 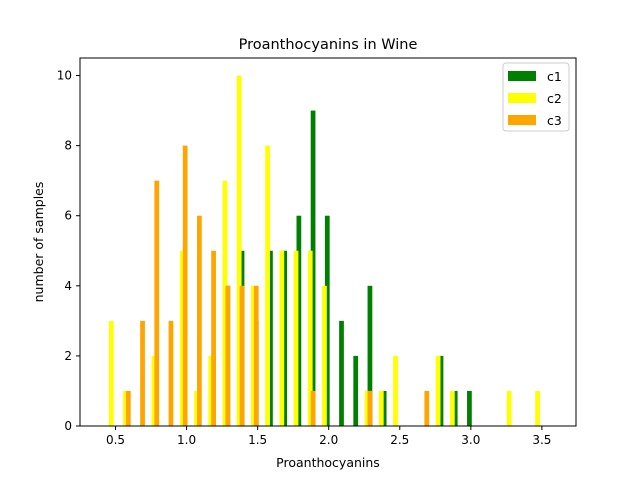 I want to click on x-axis-label: Proanthocyanins, so click(x=328, y=462).